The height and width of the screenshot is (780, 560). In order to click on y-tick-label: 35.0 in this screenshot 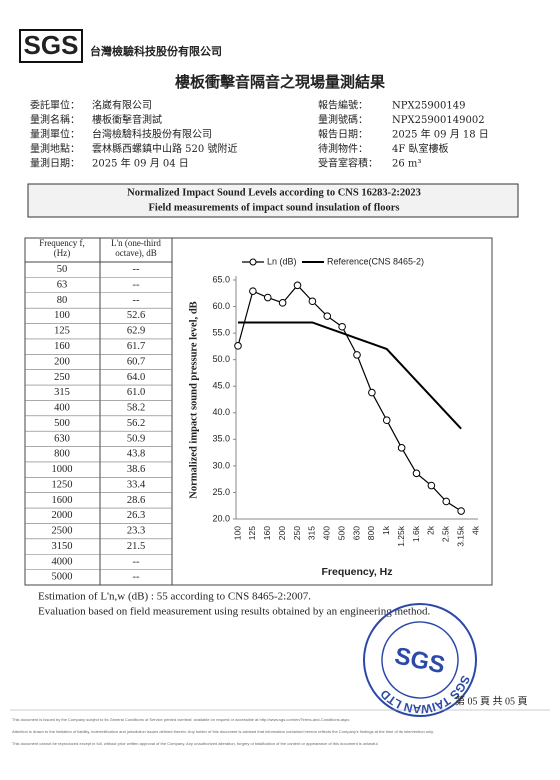, I will do `click(221, 439)`.